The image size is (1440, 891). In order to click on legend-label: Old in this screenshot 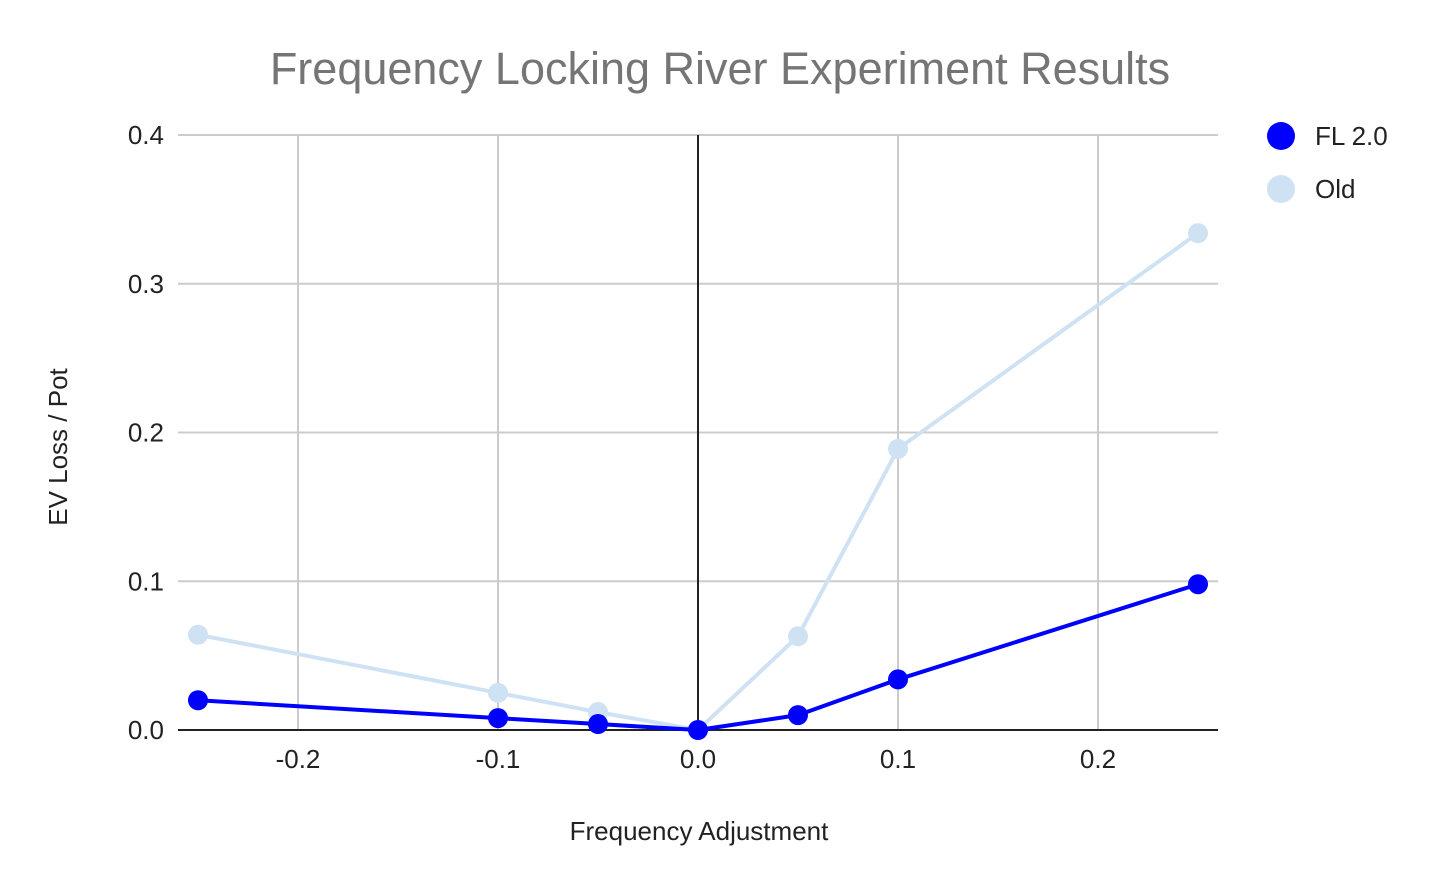, I will do `click(1335, 189)`.